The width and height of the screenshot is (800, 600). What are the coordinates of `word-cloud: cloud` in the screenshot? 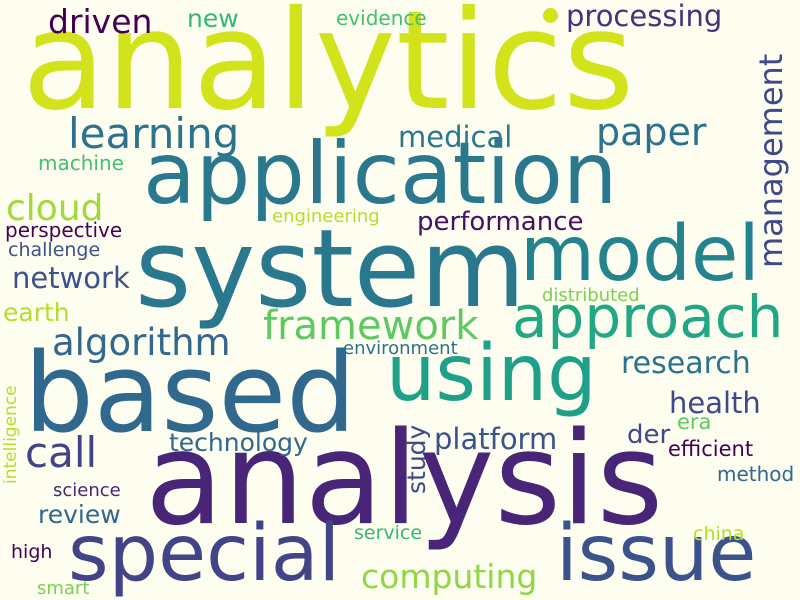 It's located at (55, 208).